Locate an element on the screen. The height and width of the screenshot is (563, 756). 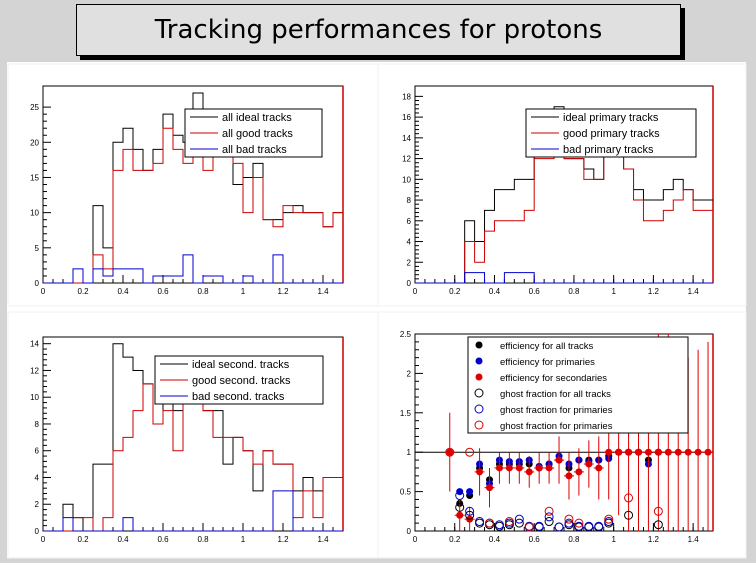
legend-label: good second. tracks is located at coordinates (241, 381).